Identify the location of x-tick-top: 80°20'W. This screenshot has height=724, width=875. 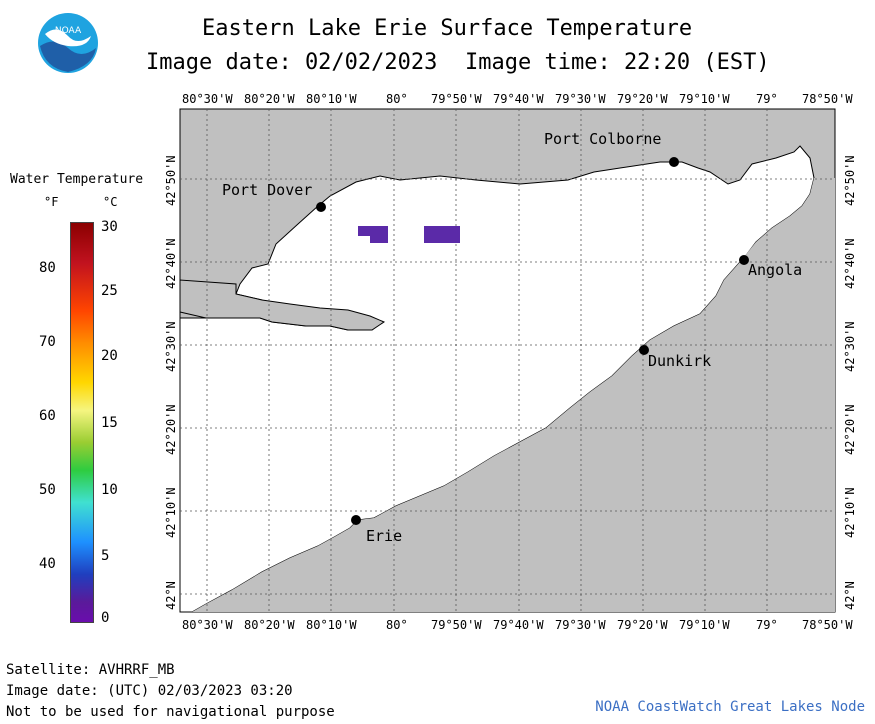
(269, 99).